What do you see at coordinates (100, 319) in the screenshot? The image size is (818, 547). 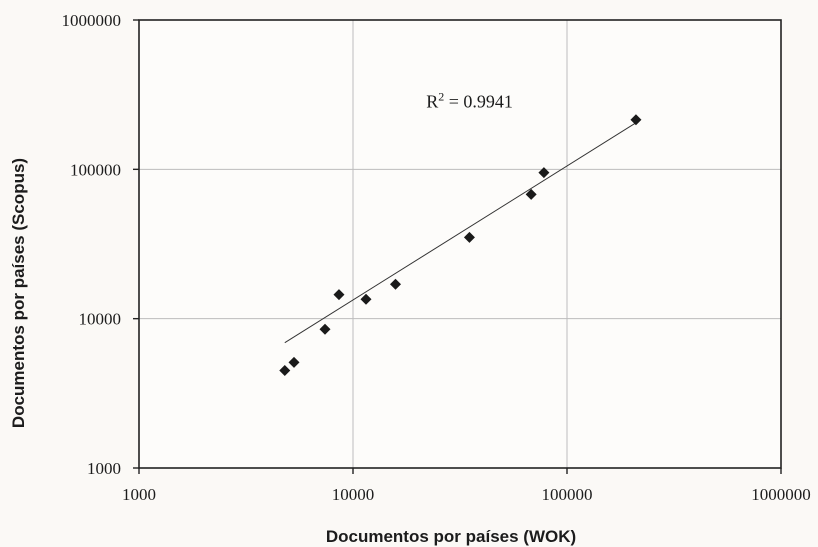 I see `y-tick-label: 10000` at bounding box center [100, 319].